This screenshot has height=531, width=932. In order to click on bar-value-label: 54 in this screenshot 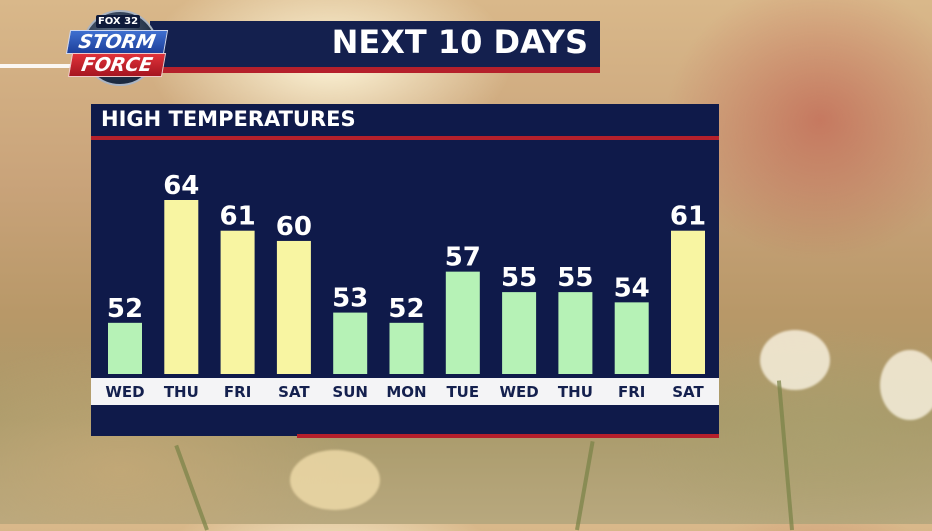, I will do `click(632, 288)`.